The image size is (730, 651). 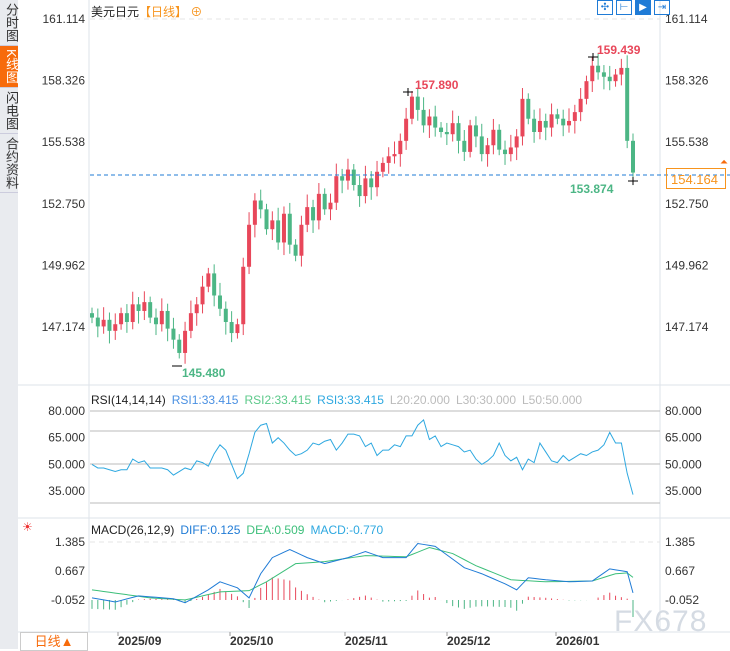 What do you see at coordinates (643, 7) in the screenshot?
I see `play-icon: ▶` at bounding box center [643, 7].